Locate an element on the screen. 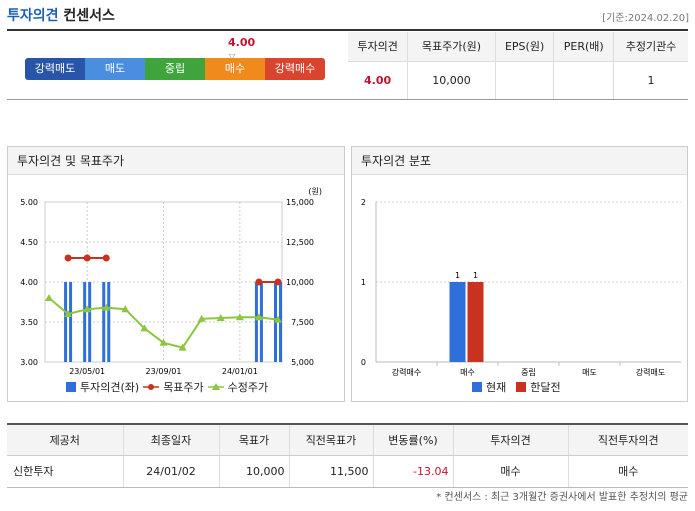  broker-header-row: 제공처 최종일자 목표가 직전목표가 변동률(%) 투자의견 직전투자의견 is located at coordinates (347, 439).